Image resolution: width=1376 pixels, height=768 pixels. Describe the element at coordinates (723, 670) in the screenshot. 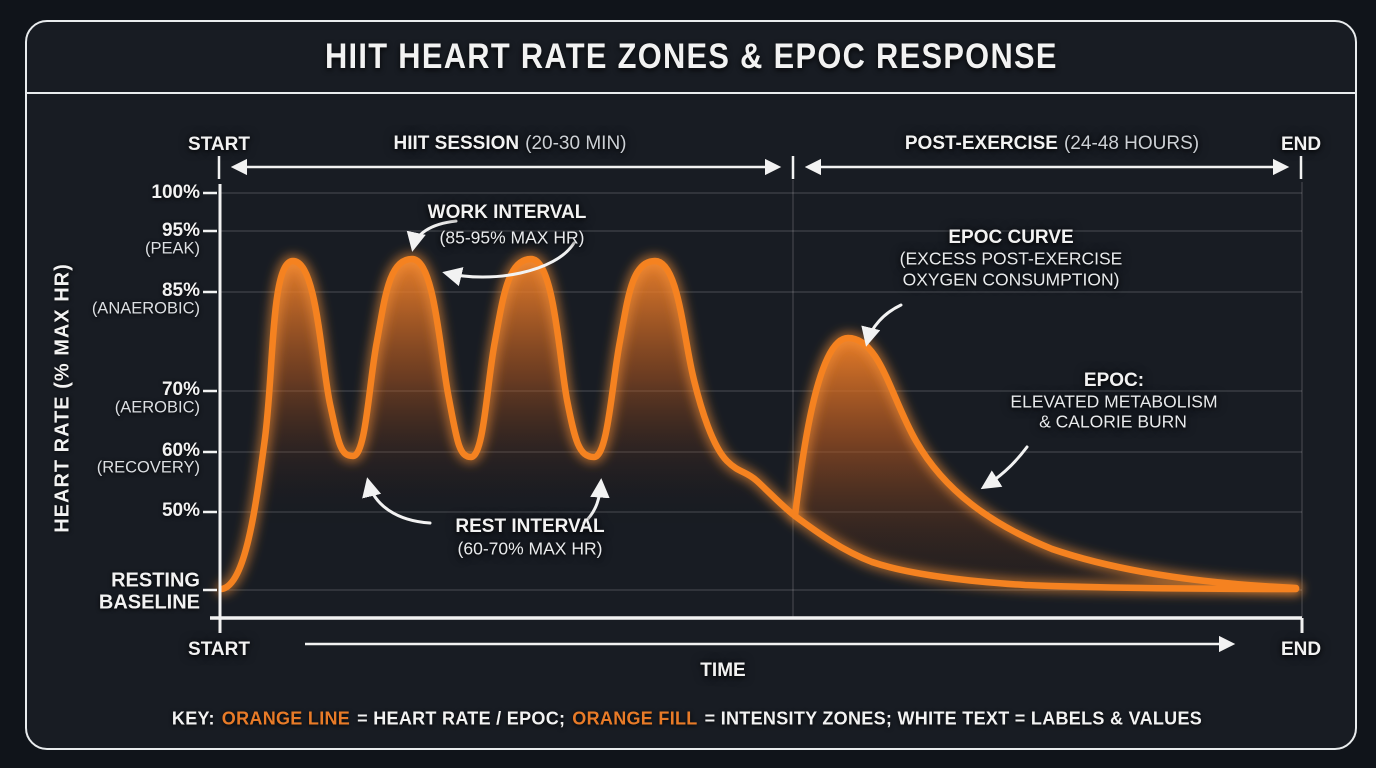

I see `time-label: TIME` at that location.